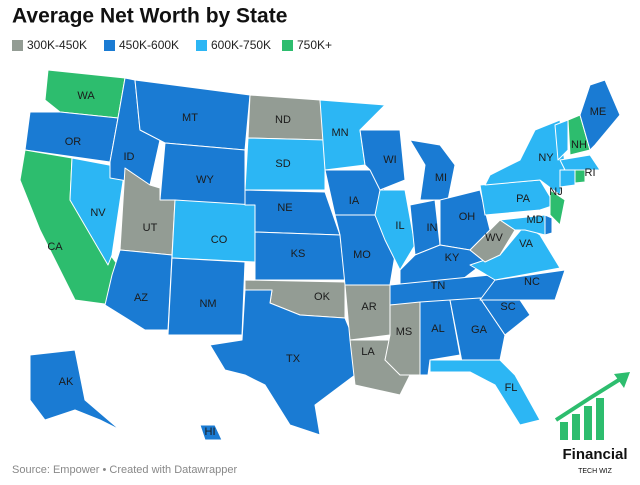 This screenshot has height=485, width=640. I want to click on state-label: CO, so click(219, 240).